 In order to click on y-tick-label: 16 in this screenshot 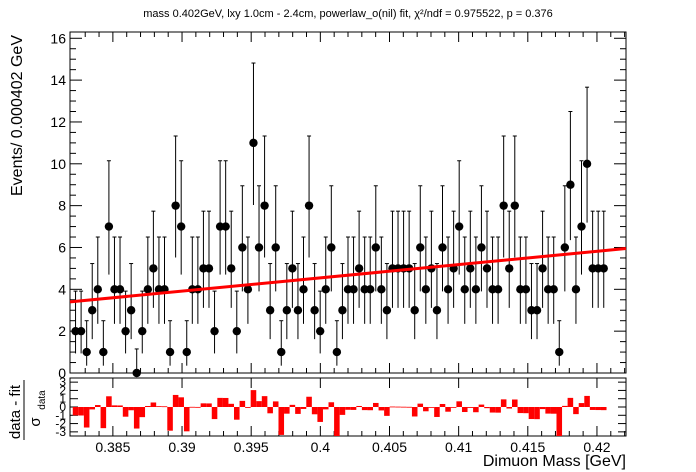, I will do `click(58, 38)`.